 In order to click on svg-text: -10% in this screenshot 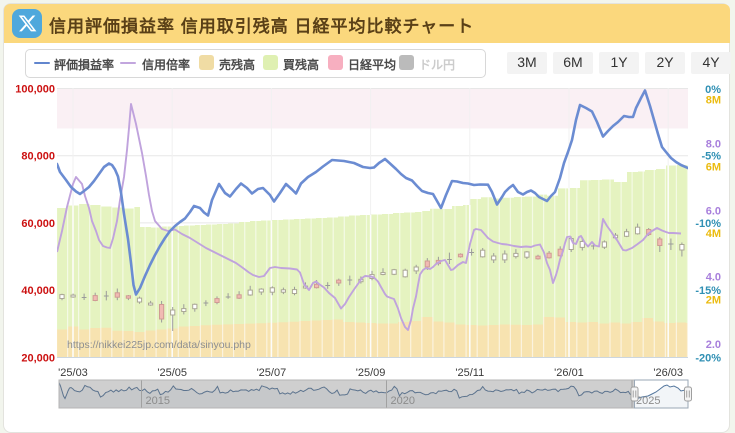, I will do `click(708, 224)`.